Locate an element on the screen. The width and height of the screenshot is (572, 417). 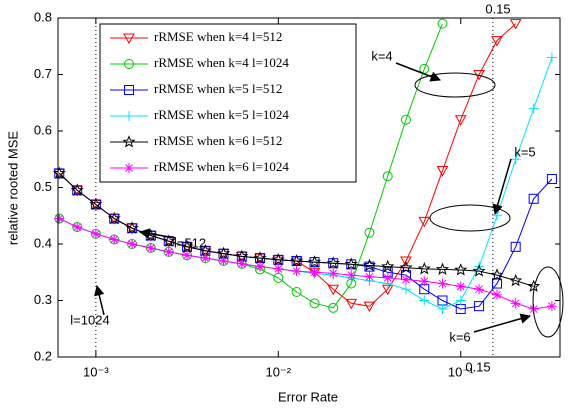
legend-item: rRMSE when k=4 l=512 is located at coordinates (196, 37).